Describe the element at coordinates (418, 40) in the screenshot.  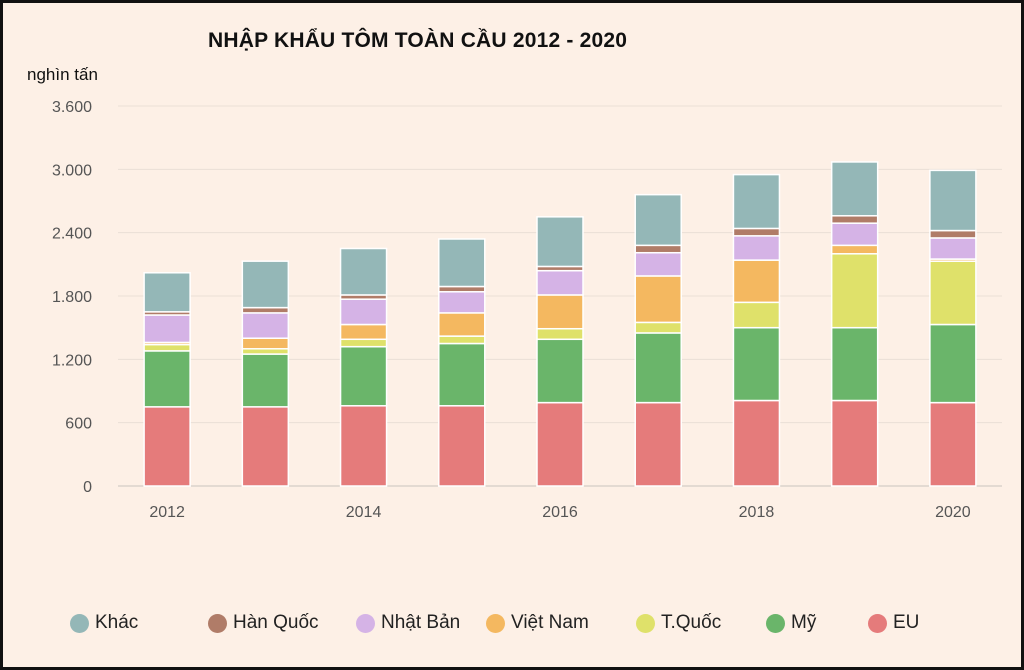
I see `chart-title: NHẬP KHẨU TÔM TOÀN CẦU 2012 - 2020` at that location.